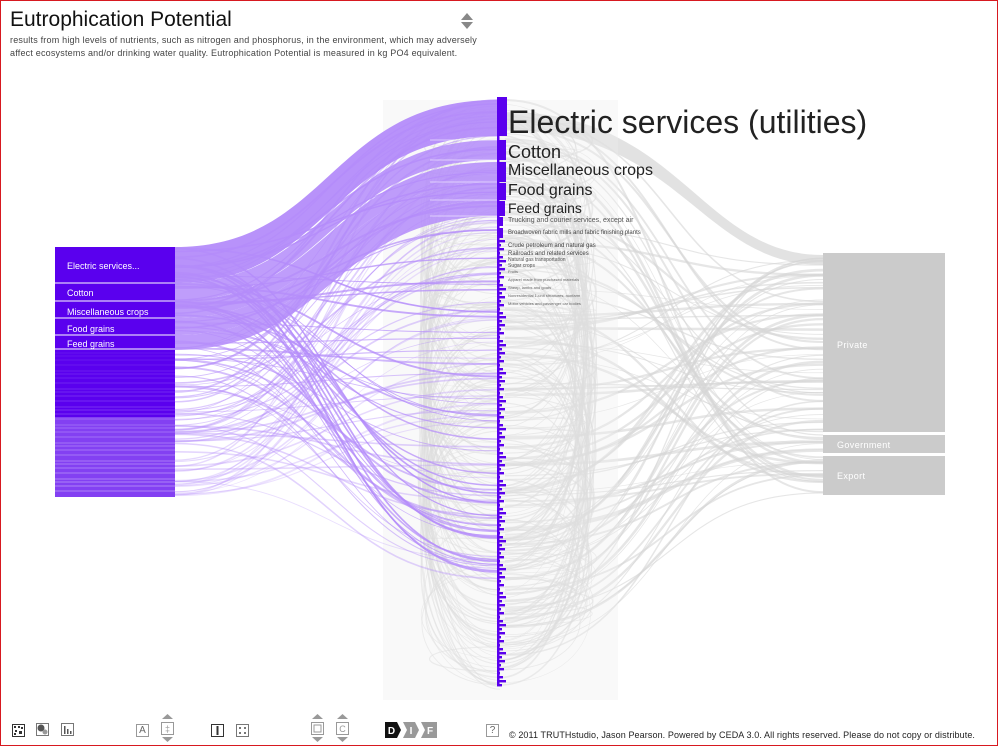 The image size is (998, 746). I want to click on source-fade, so click(115, 457).